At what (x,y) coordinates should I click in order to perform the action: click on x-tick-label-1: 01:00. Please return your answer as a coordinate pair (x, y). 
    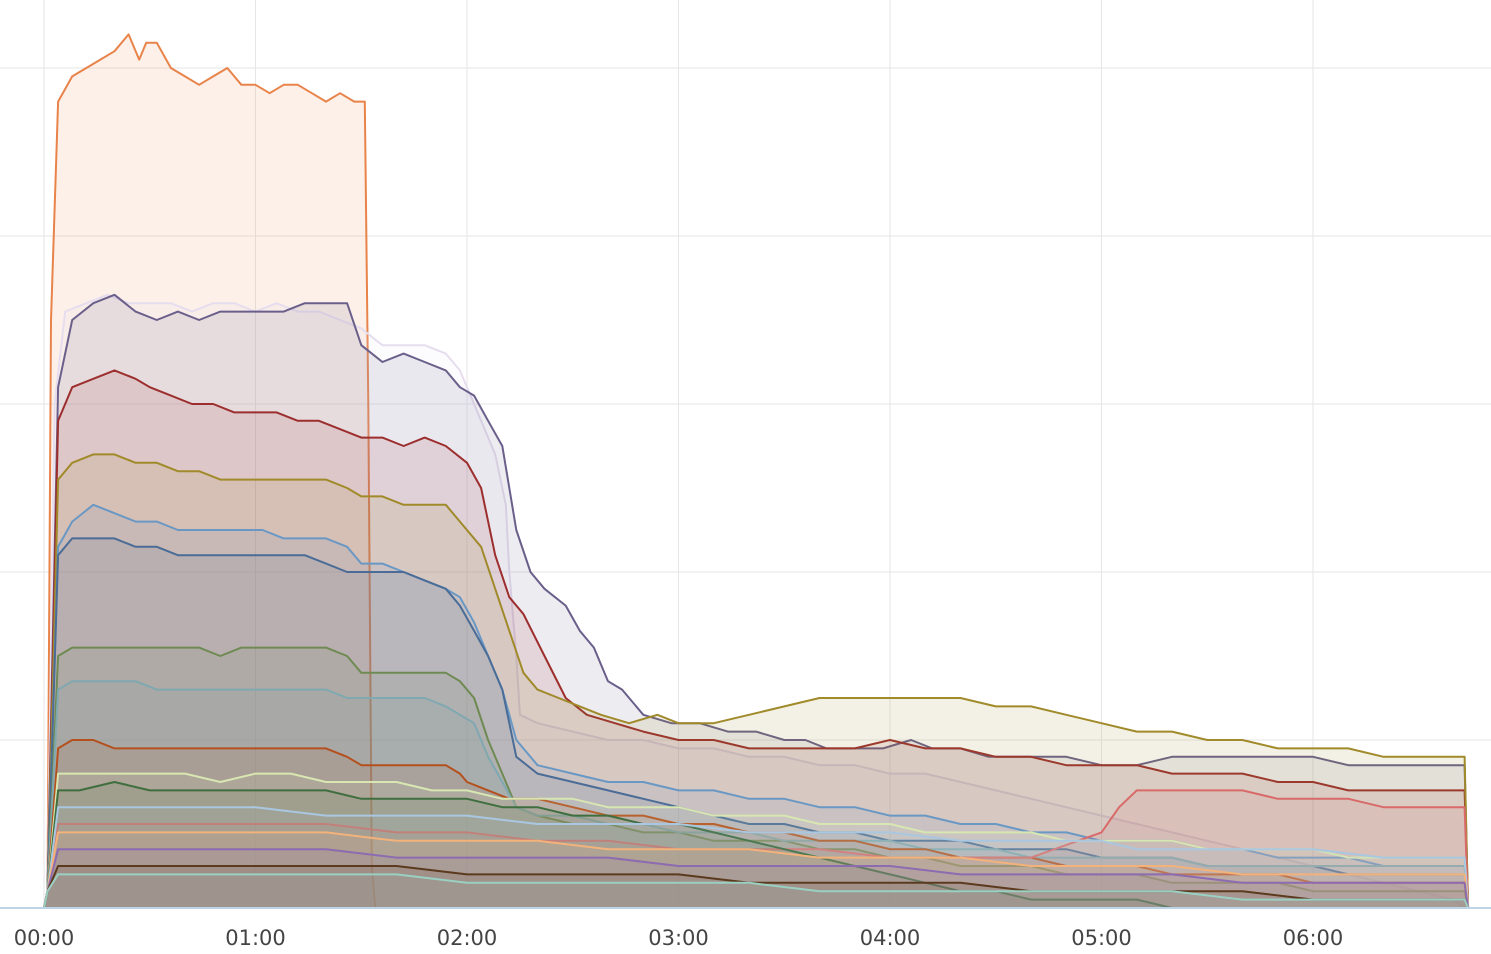
    Looking at the image, I should click on (255, 938).